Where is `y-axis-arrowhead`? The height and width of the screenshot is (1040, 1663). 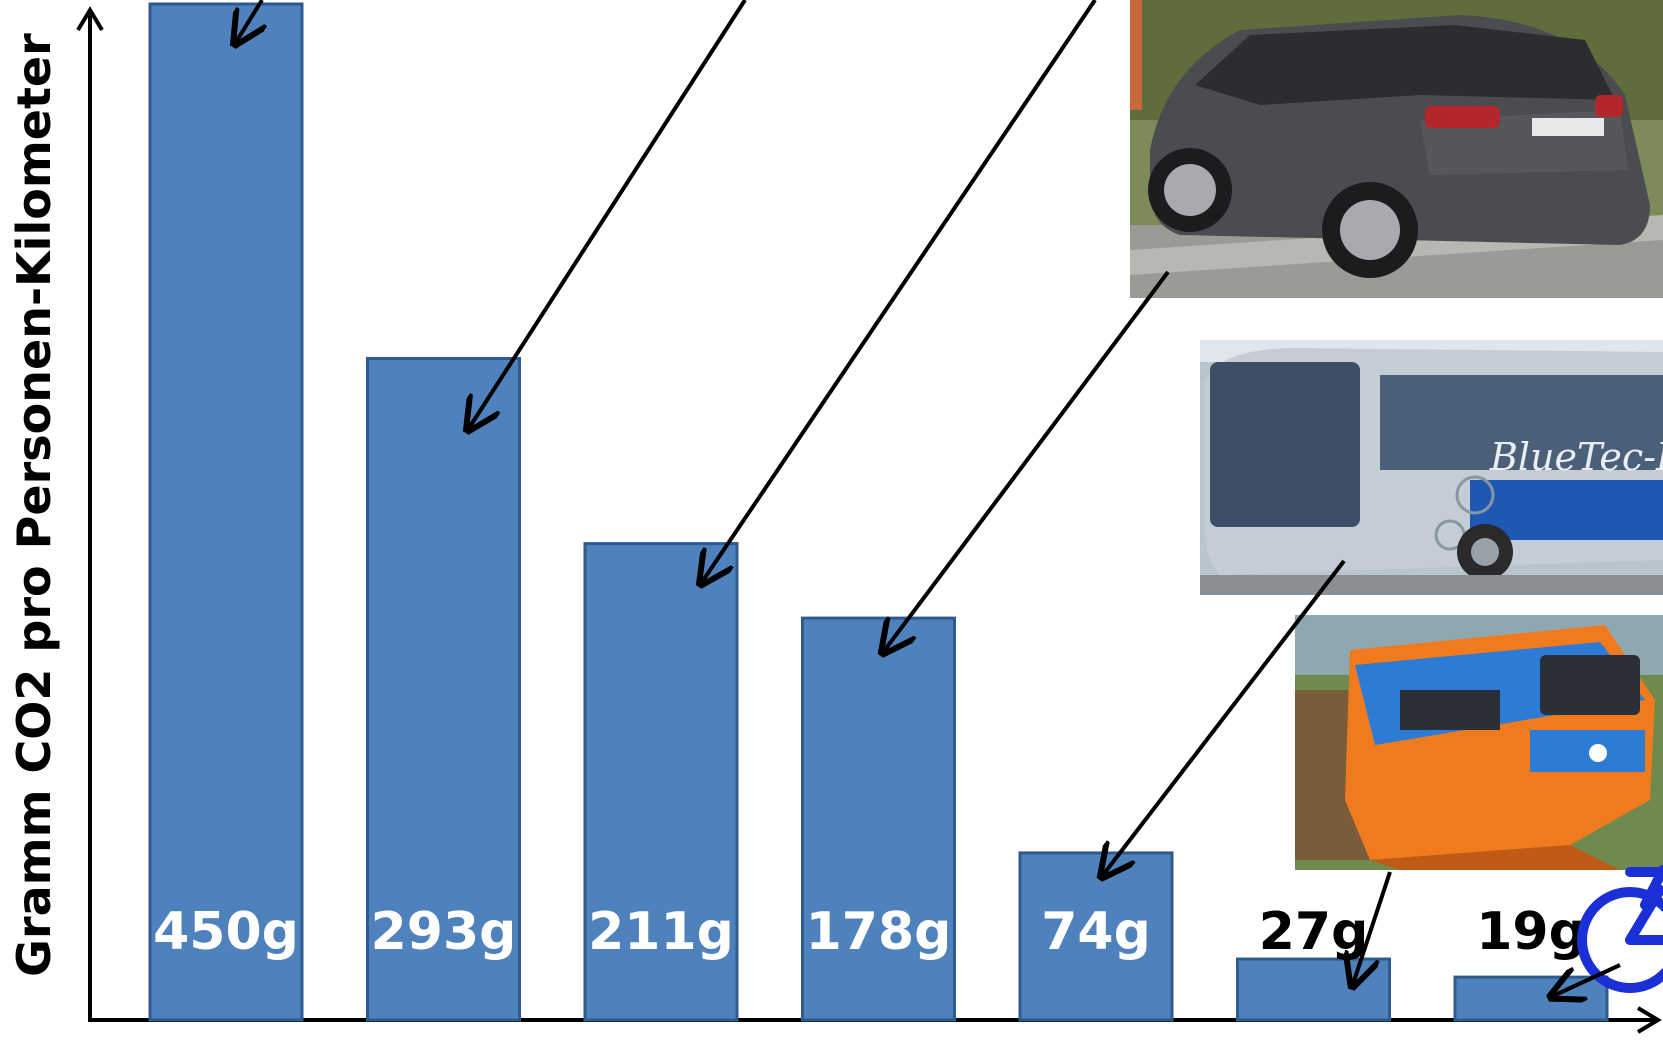
y-axis-arrowhead is located at coordinates (90, 19).